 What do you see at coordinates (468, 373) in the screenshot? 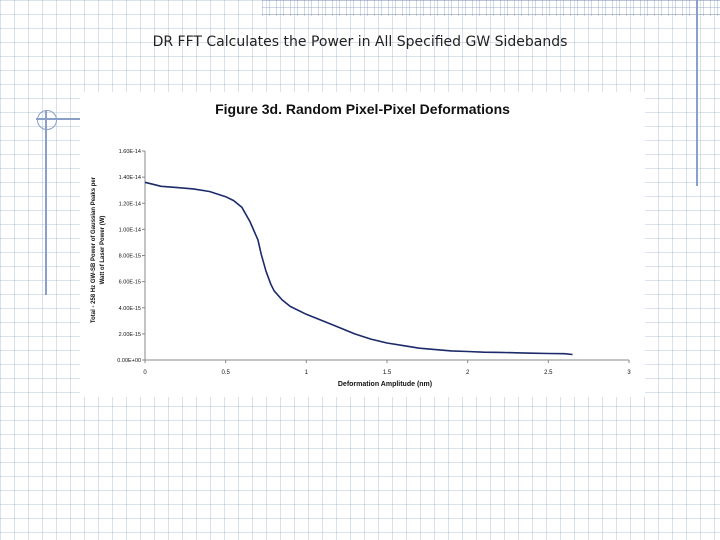
I see `x-tick-label: 2` at bounding box center [468, 373].